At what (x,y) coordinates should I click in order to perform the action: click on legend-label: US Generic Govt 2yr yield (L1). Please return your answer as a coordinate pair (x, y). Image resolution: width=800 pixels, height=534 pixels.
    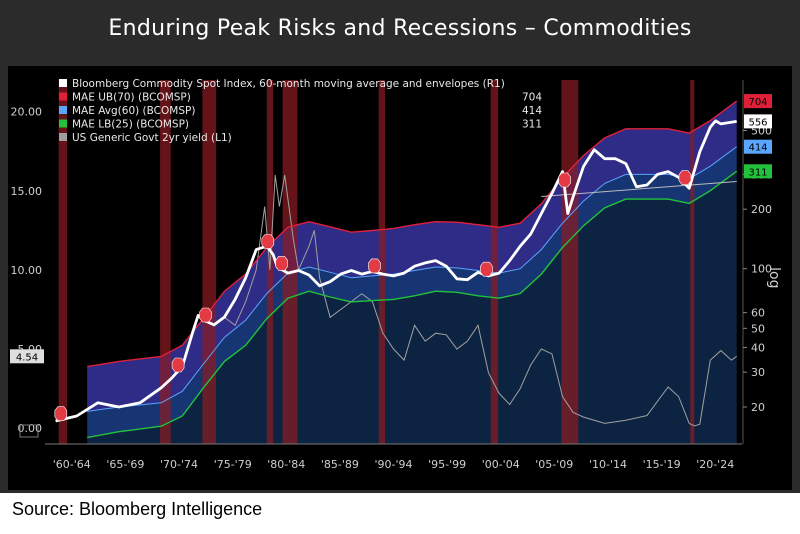
    Looking at the image, I should click on (152, 138).